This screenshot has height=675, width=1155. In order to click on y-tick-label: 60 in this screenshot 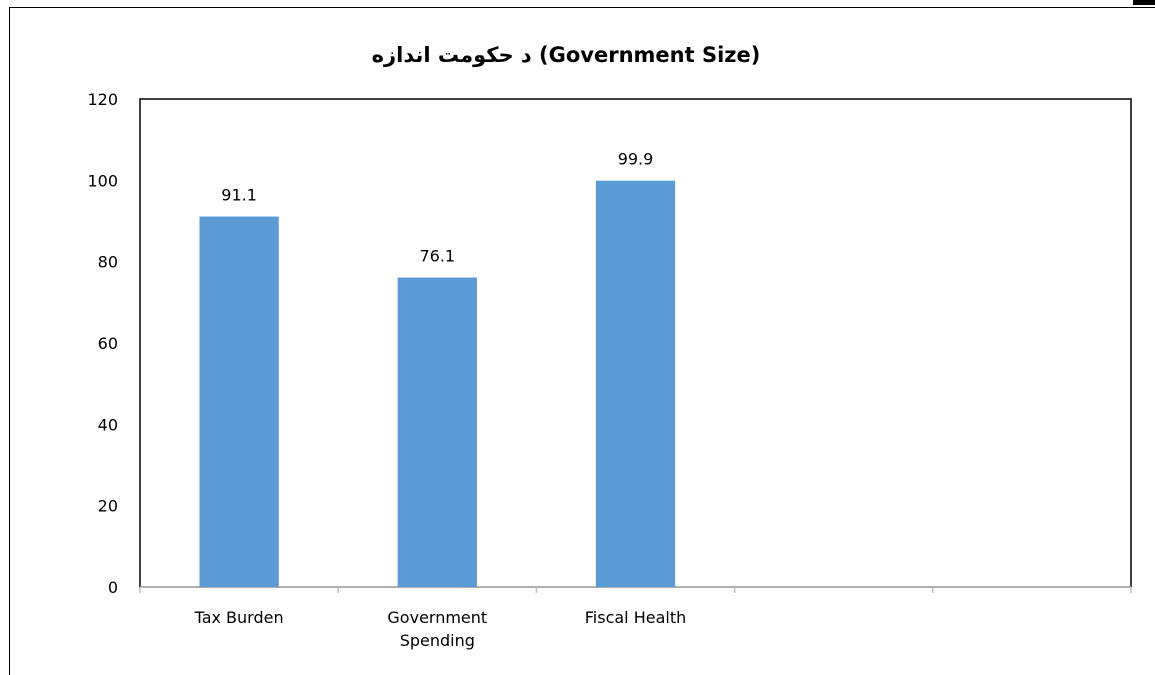, I will do `click(108, 343)`.